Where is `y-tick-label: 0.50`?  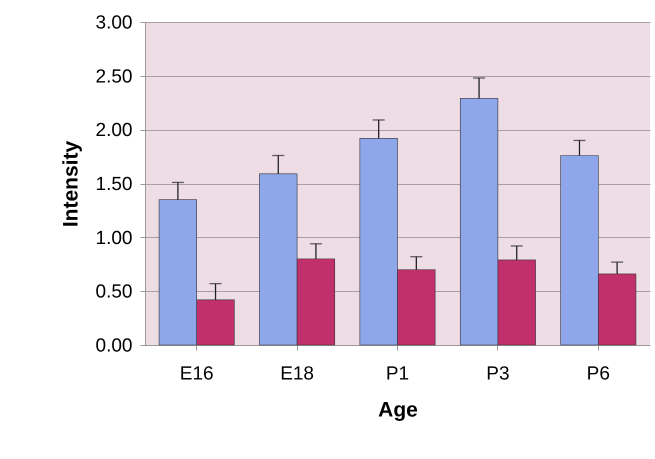
y-tick-label: 0.50 is located at coordinates (114, 292).